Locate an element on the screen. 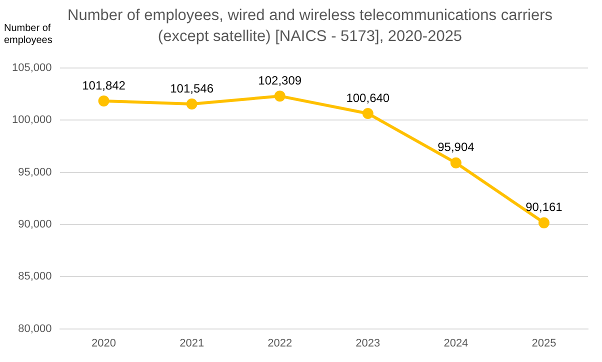  y-axis-title: Number of employees is located at coordinates (29, 35).